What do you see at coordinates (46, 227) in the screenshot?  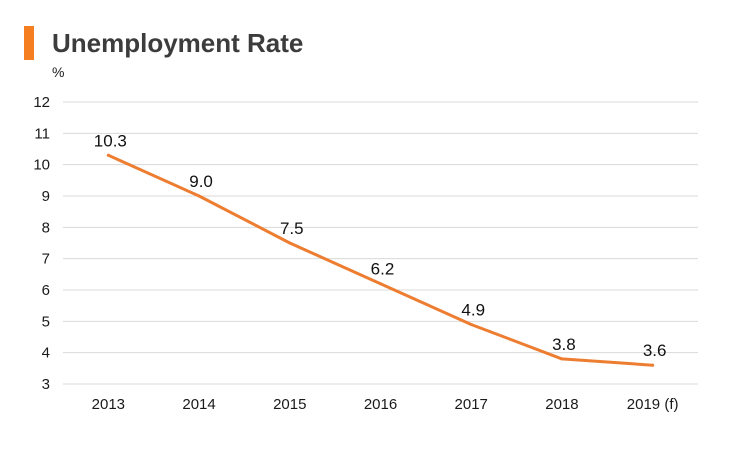 I see `y-tick-label-8: 8` at bounding box center [46, 227].